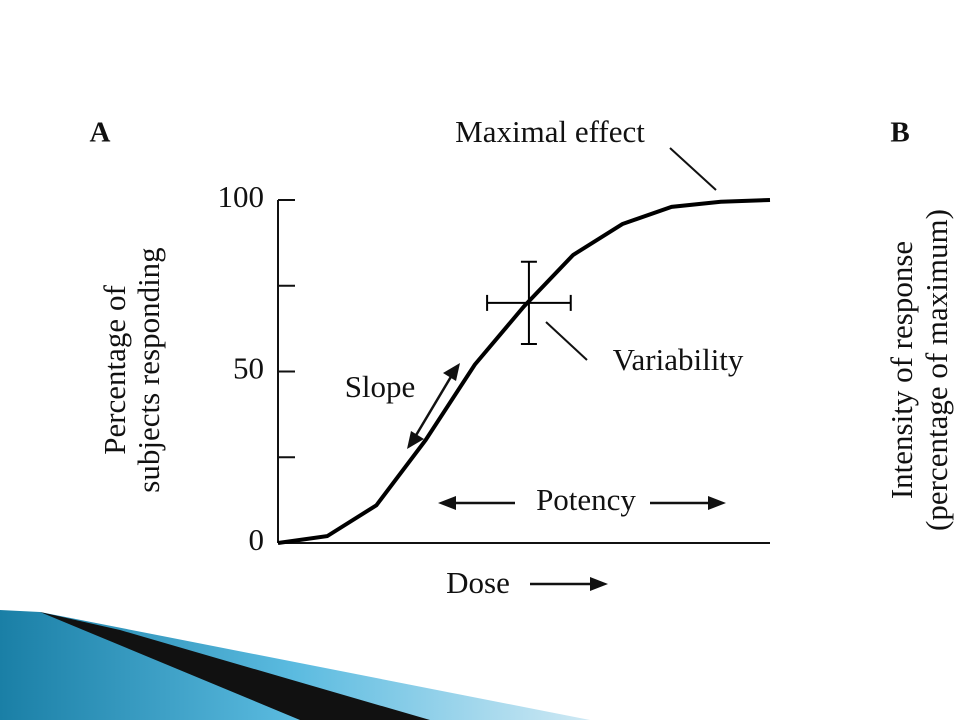 Image resolution: width=960 pixels, height=720 pixels. I want to click on y-tick-label: 0, so click(257, 539).